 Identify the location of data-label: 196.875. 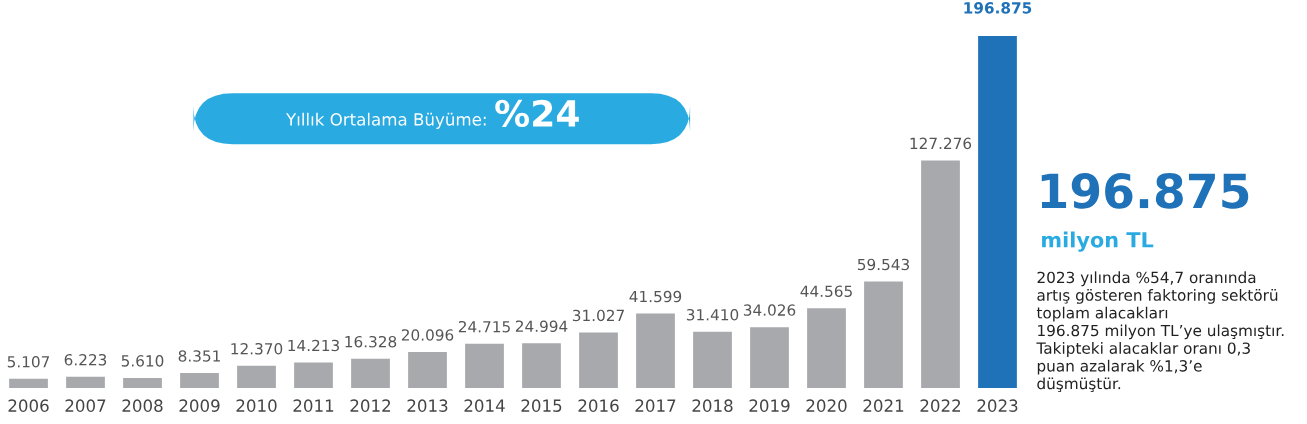
(998, 8).